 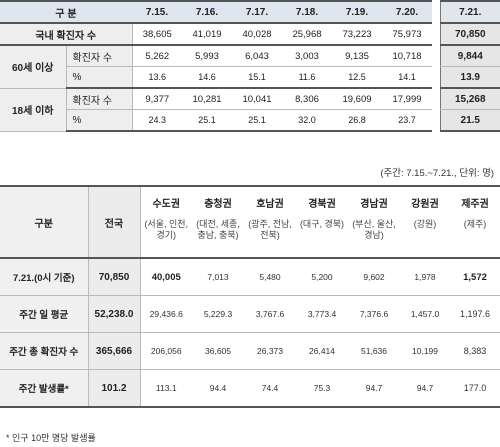 I want to click on header-region: 충청권, so click(x=218, y=204).